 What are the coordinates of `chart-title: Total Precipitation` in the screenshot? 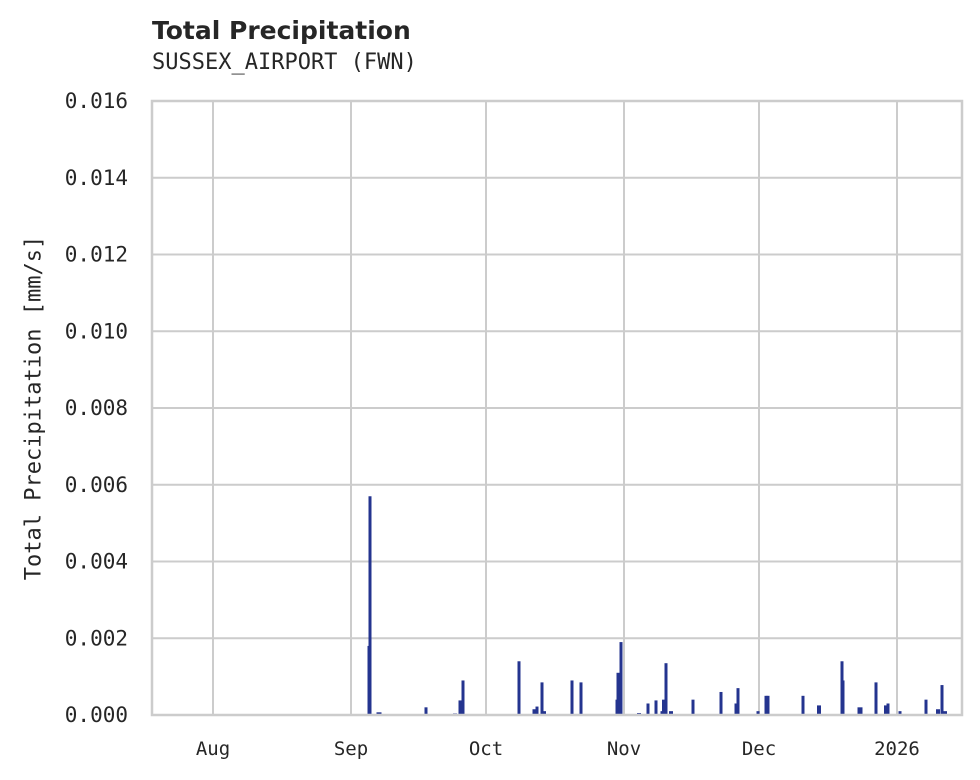 It's located at (281, 30).